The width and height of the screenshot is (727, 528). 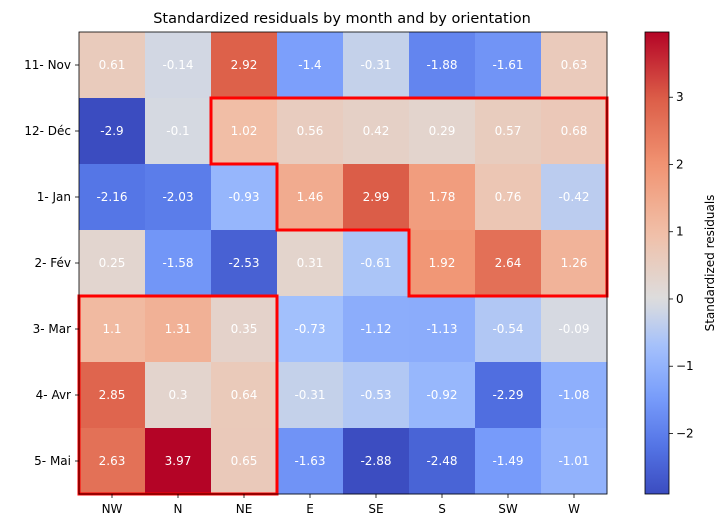 I want to click on cell-value-label: -2.16, so click(x=111, y=197).